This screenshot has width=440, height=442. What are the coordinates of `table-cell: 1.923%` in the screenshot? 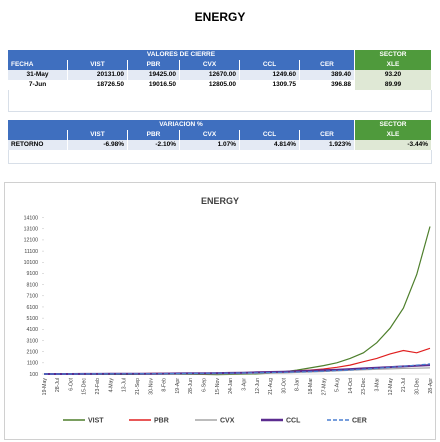 It's located at (327, 145).